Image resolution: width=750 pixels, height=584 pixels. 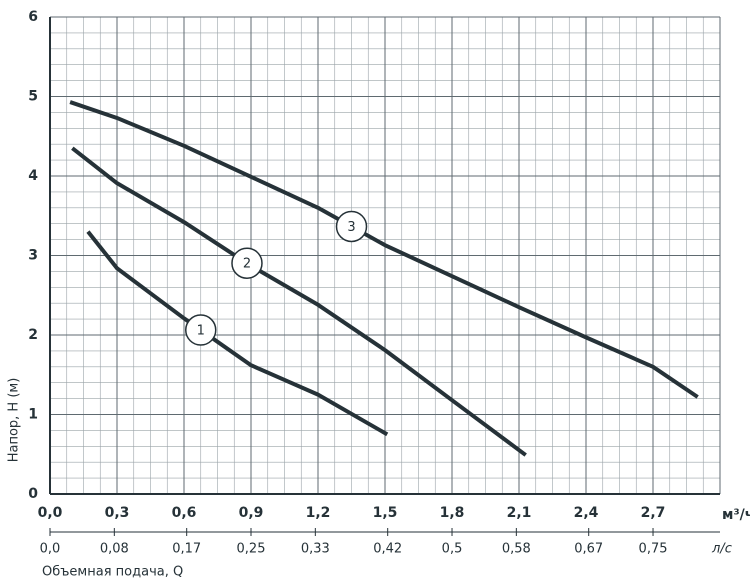 What do you see at coordinates (385, 513) in the screenshot?
I see `x-tick-label: 1,5` at bounding box center [385, 513].